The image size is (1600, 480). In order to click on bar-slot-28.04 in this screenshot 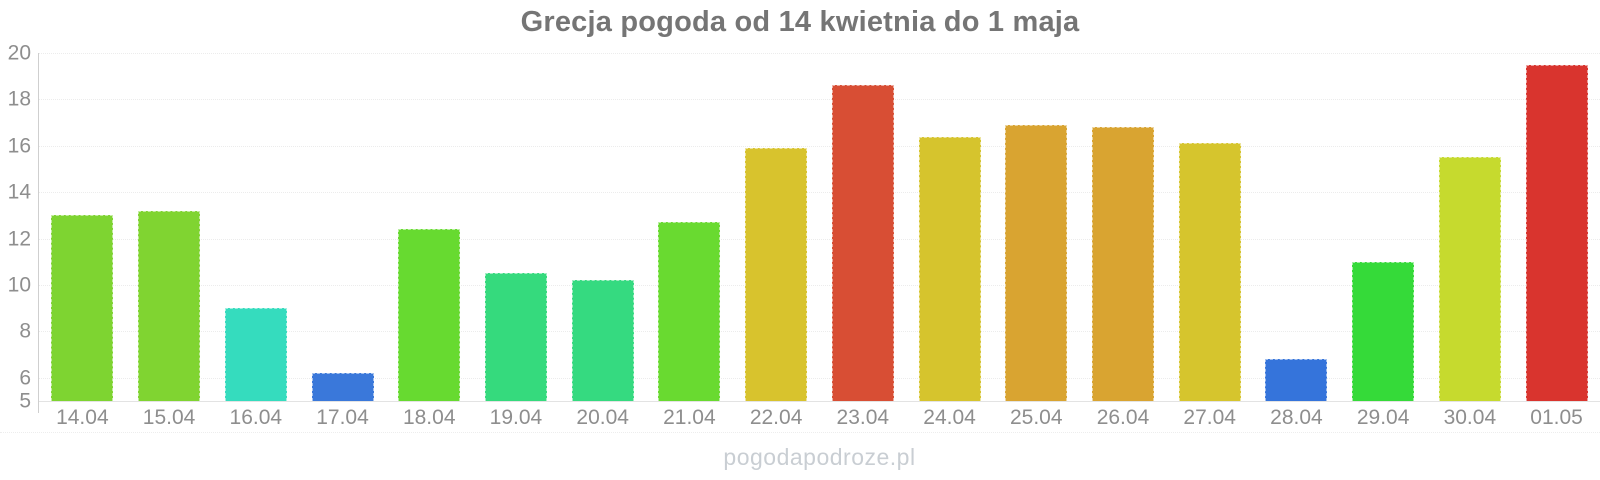, I will do `click(1296, 227)`.